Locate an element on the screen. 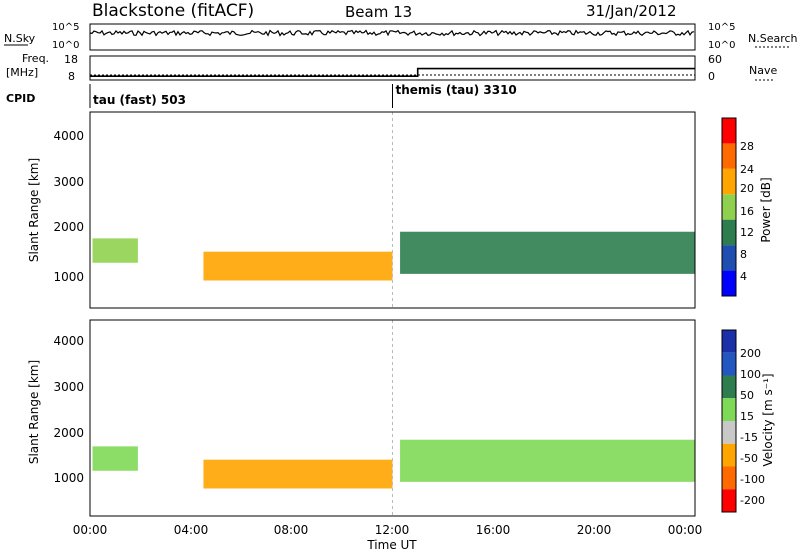 Image resolution: width=800 pixels, height=554 pixels. freq-tick-top: 18 is located at coordinates (71, 59).